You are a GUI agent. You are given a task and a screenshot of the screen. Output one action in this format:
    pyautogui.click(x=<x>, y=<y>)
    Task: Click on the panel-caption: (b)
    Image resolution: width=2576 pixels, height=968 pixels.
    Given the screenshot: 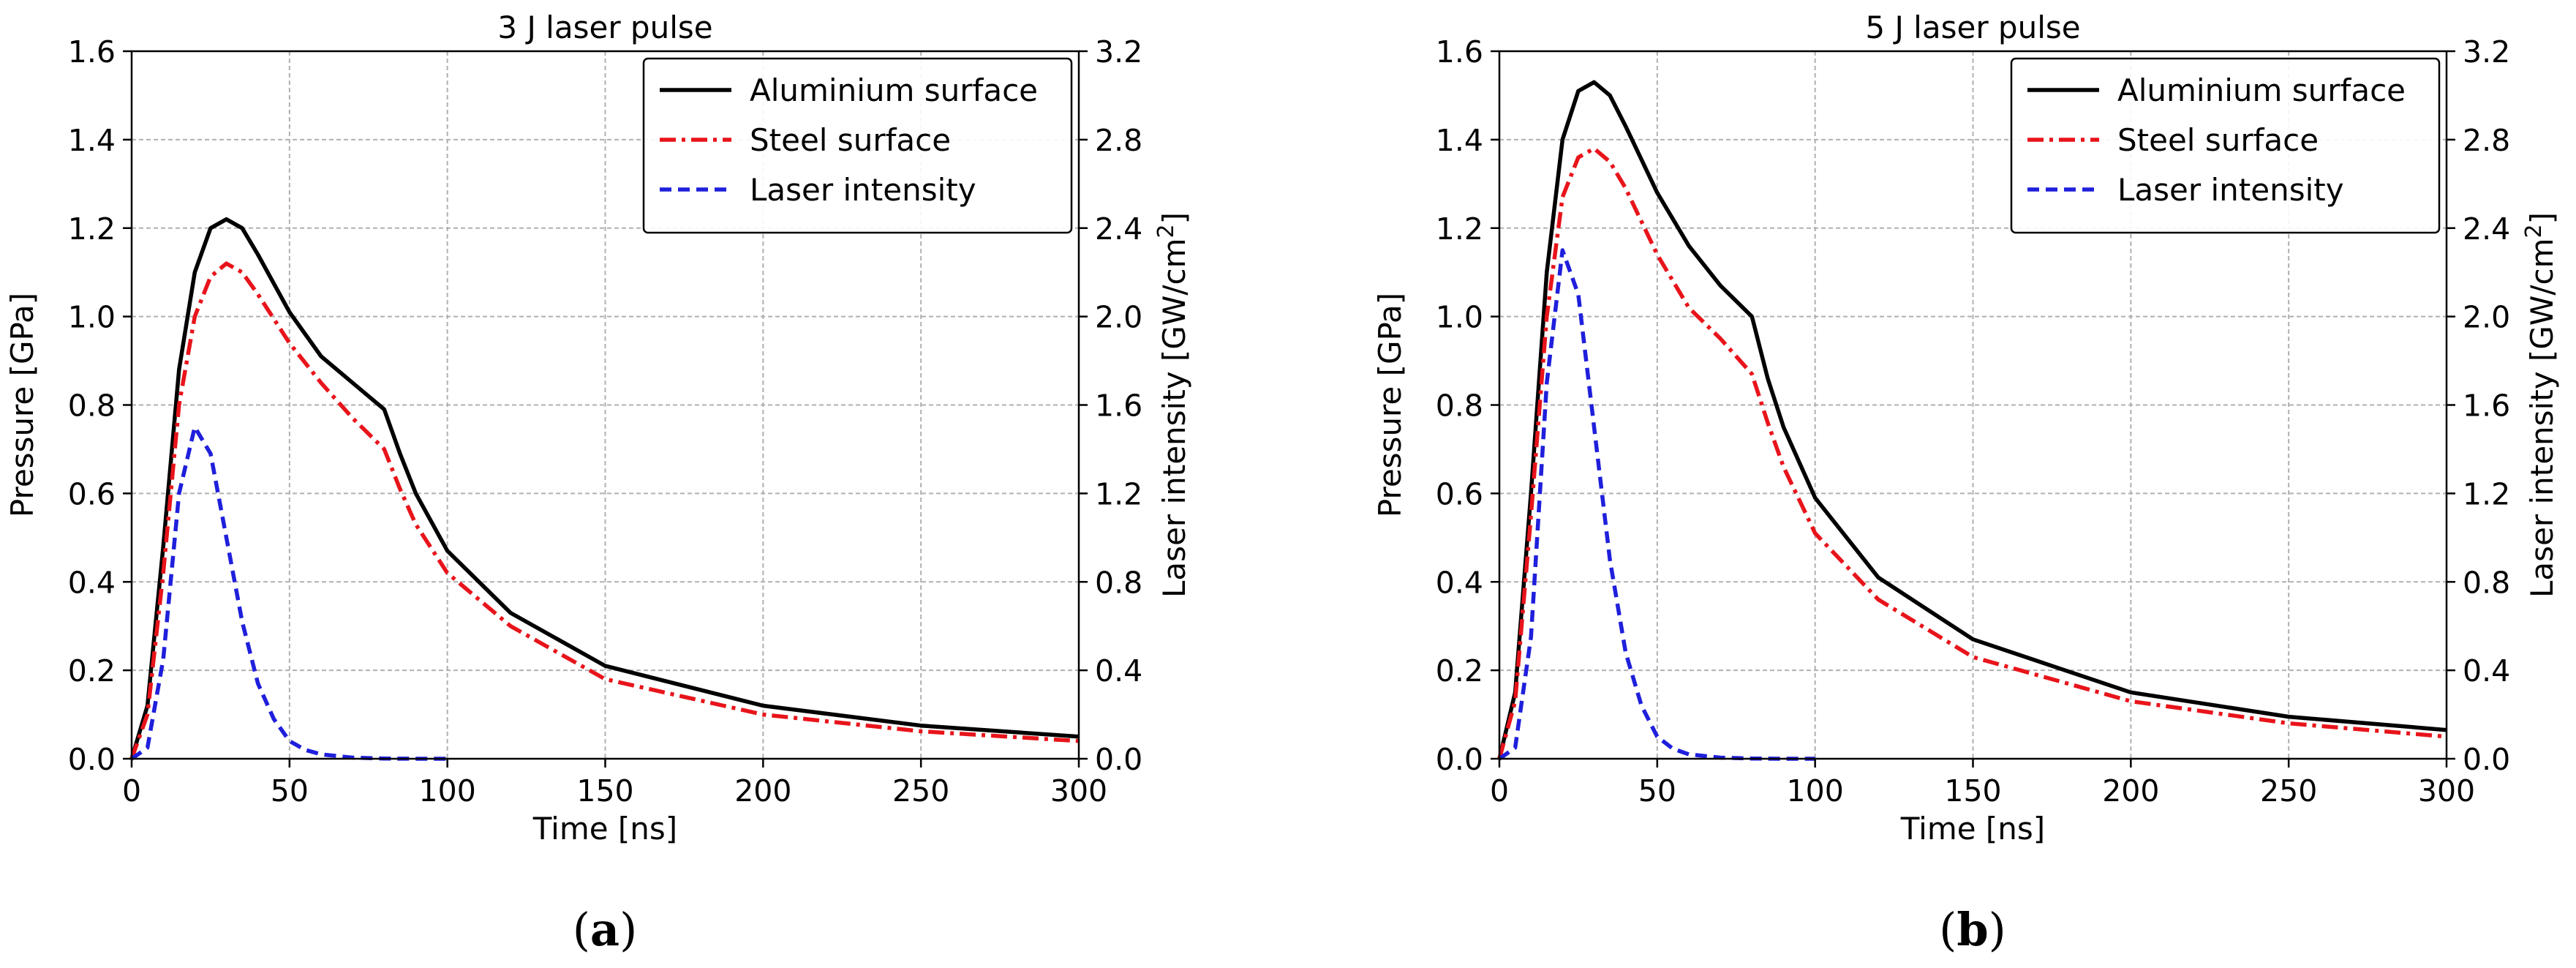 What is the action you would take?
    pyautogui.click(x=1972, y=929)
    